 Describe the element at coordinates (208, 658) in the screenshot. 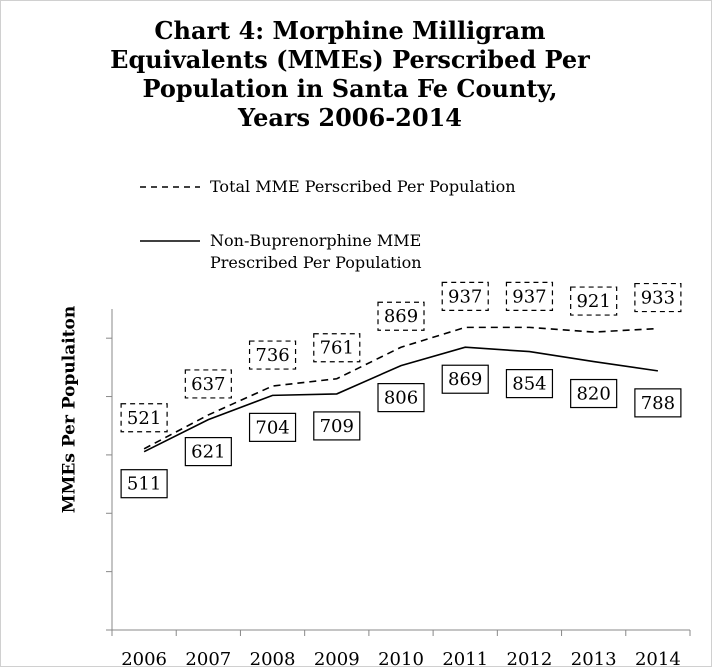

I see `x-tick-label: 2007` at that location.